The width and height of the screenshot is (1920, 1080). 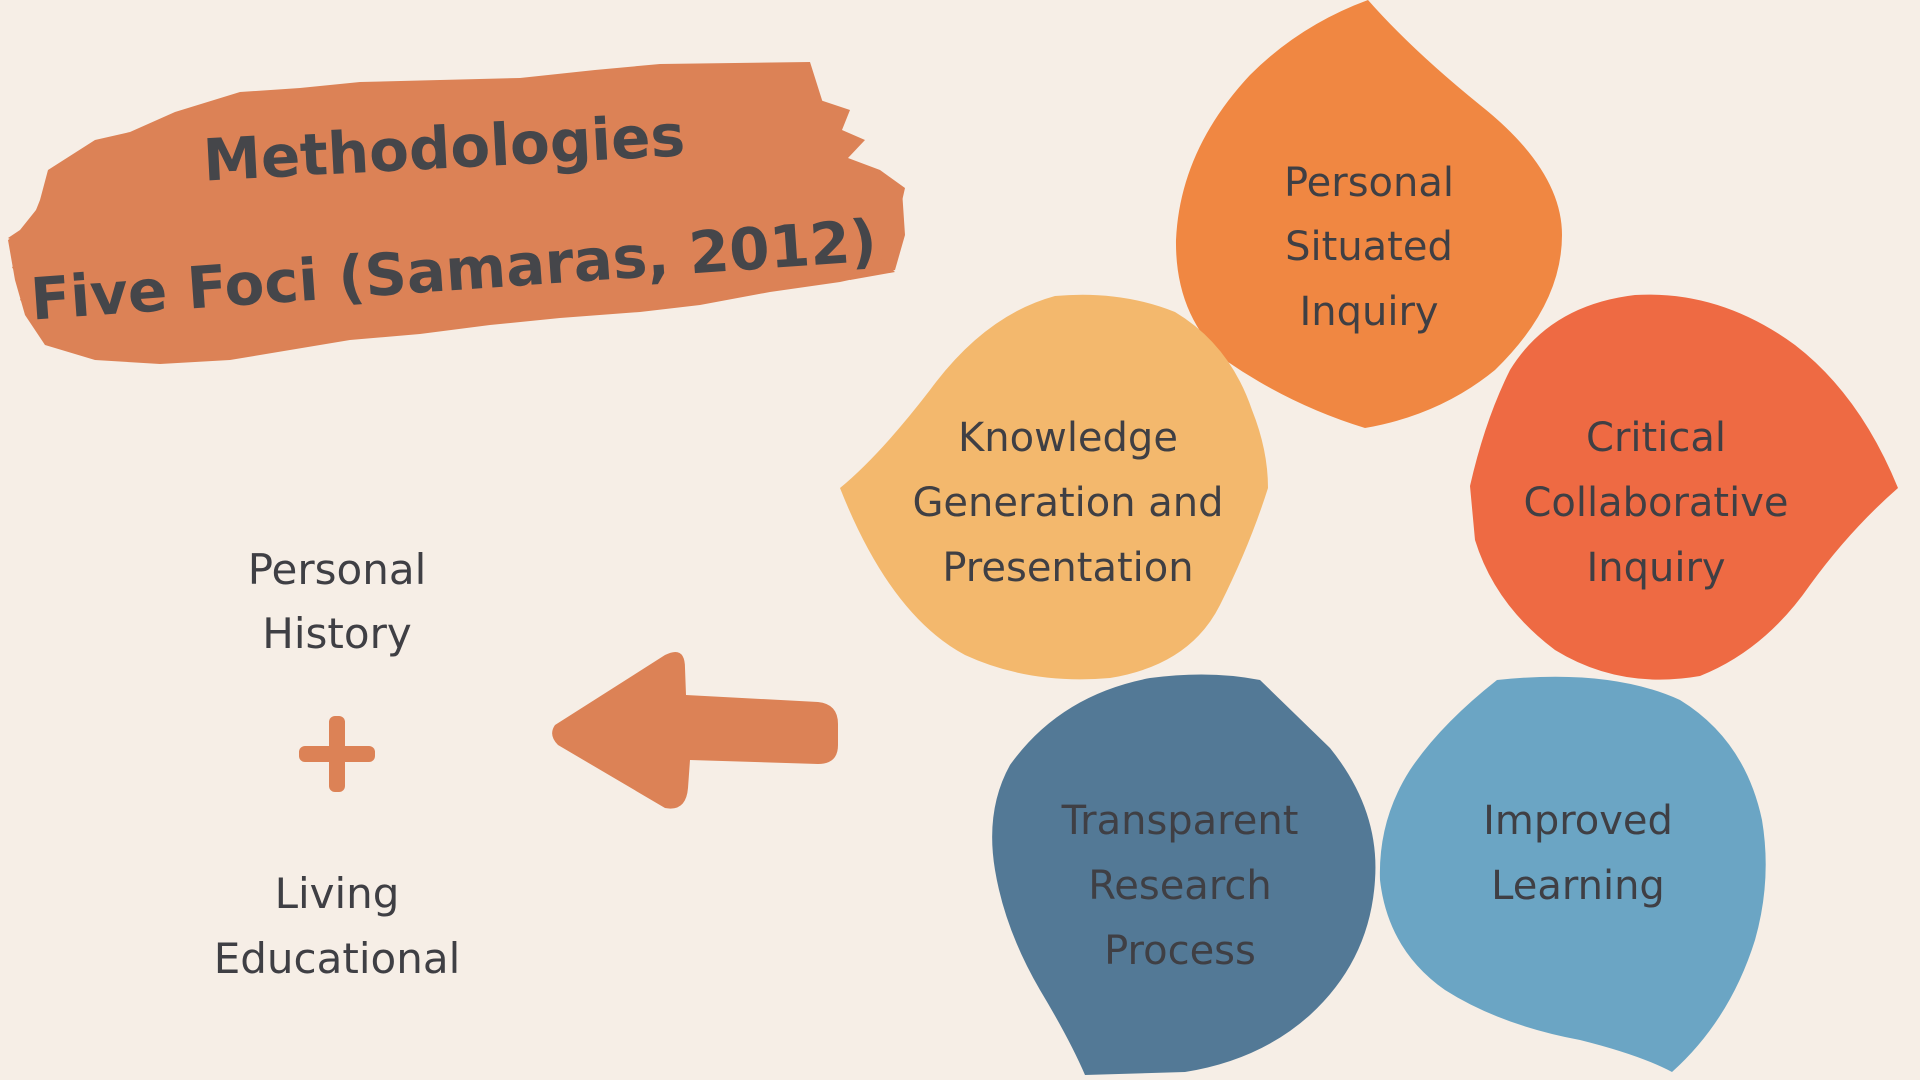 I want to click on left-arrow-icon, so click(x=695, y=730).